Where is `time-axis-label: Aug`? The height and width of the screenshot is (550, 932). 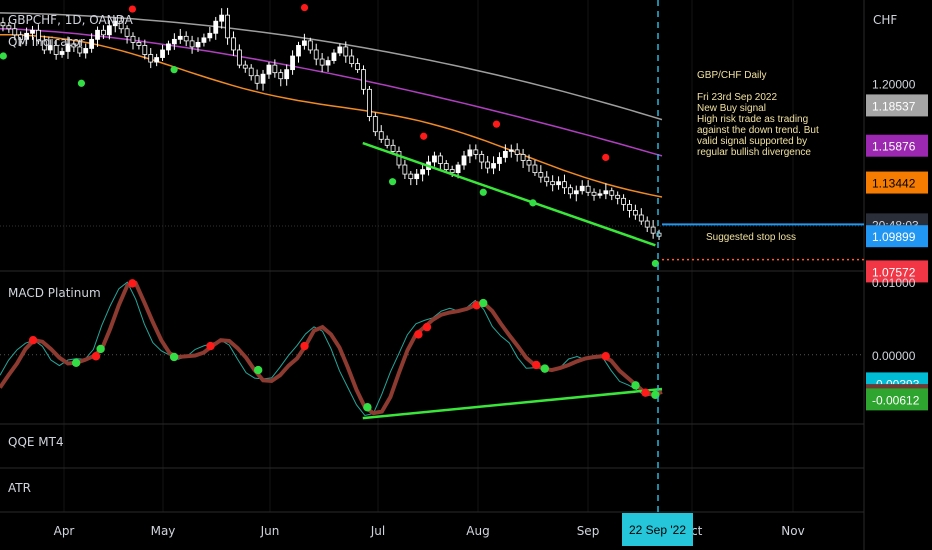 time-axis-label: Aug is located at coordinates (477, 531).